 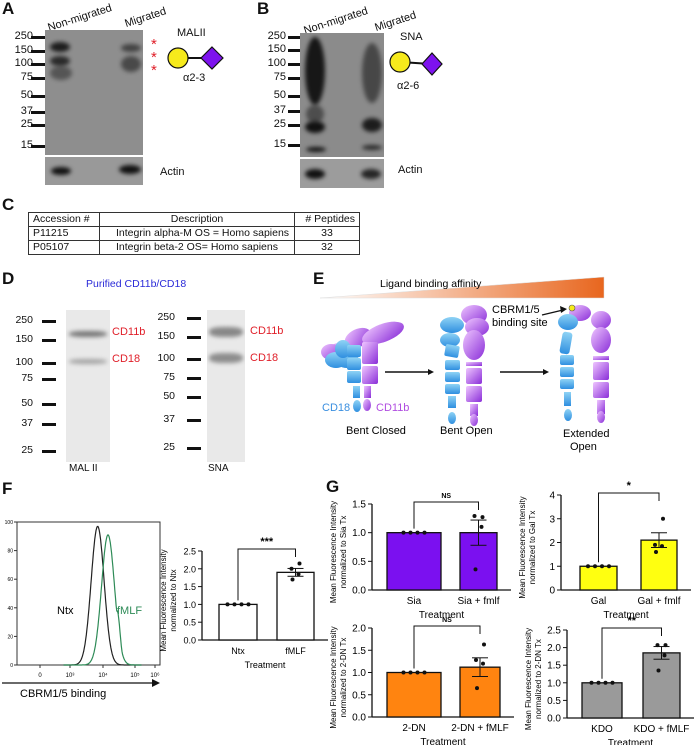 What do you see at coordinates (238, 651) in the screenshot?
I see `category-label: Ntx` at bounding box center [238, 651].